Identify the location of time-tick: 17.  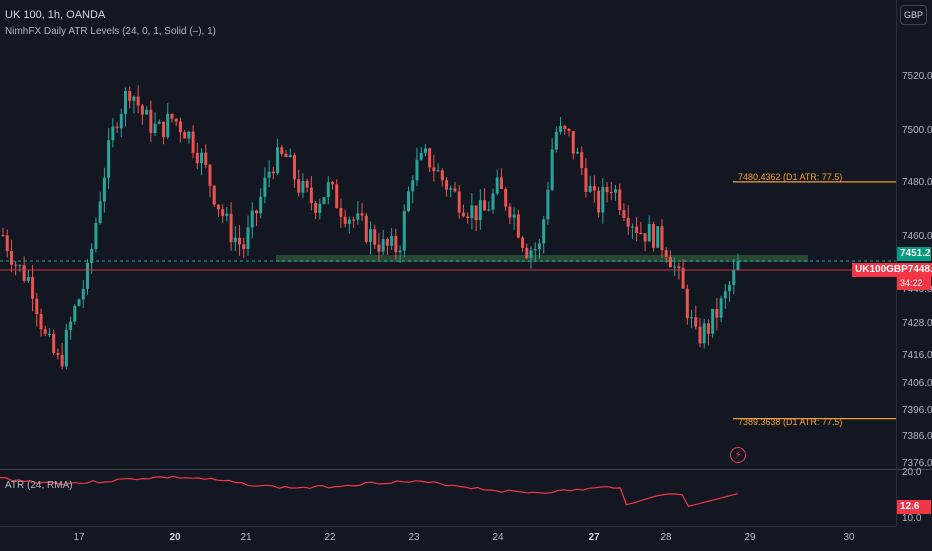
(79, 537).